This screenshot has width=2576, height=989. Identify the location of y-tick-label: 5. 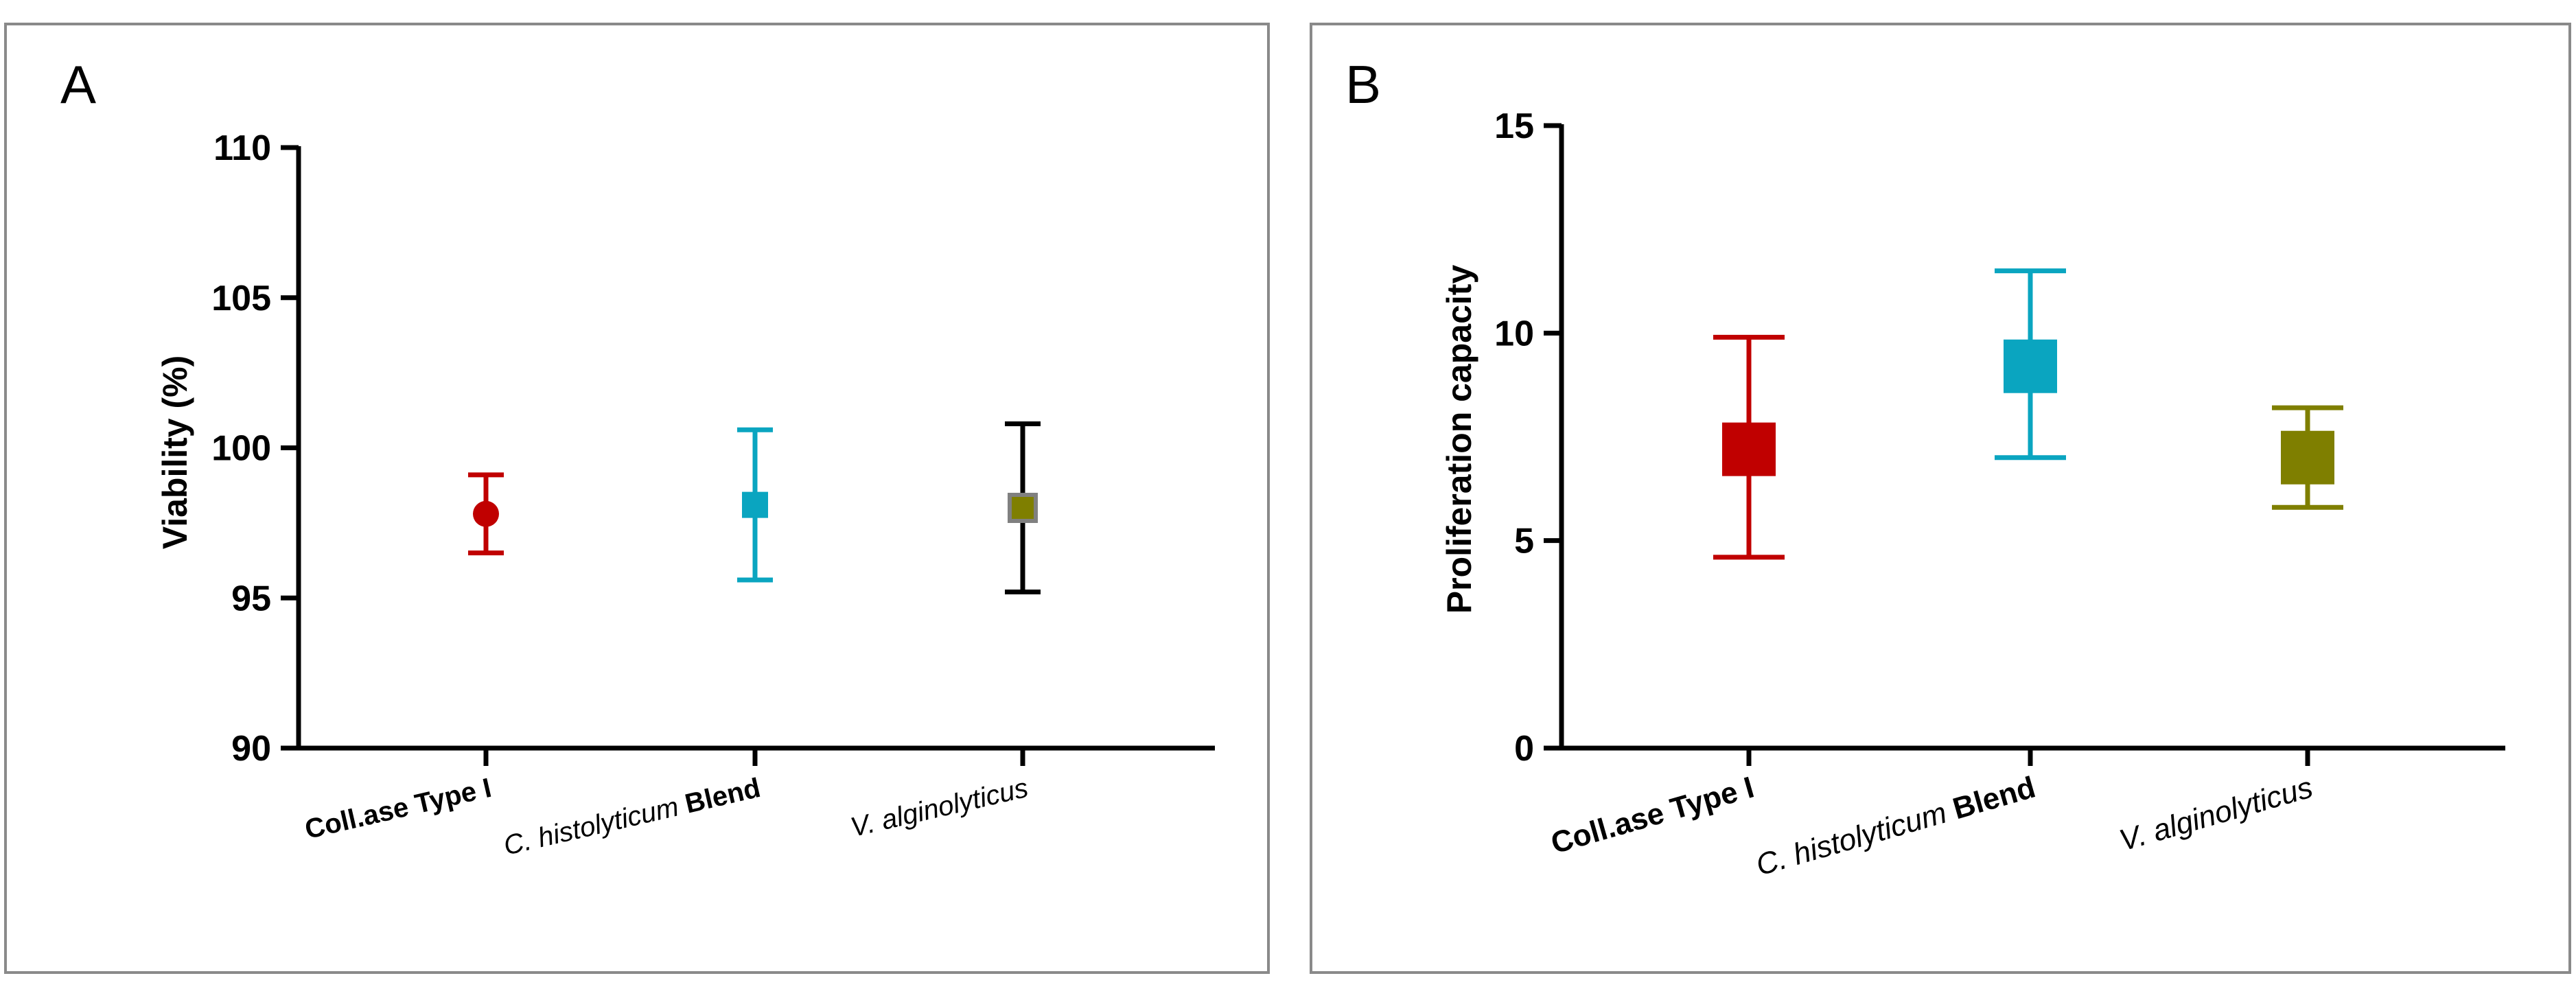
(1524, 541).